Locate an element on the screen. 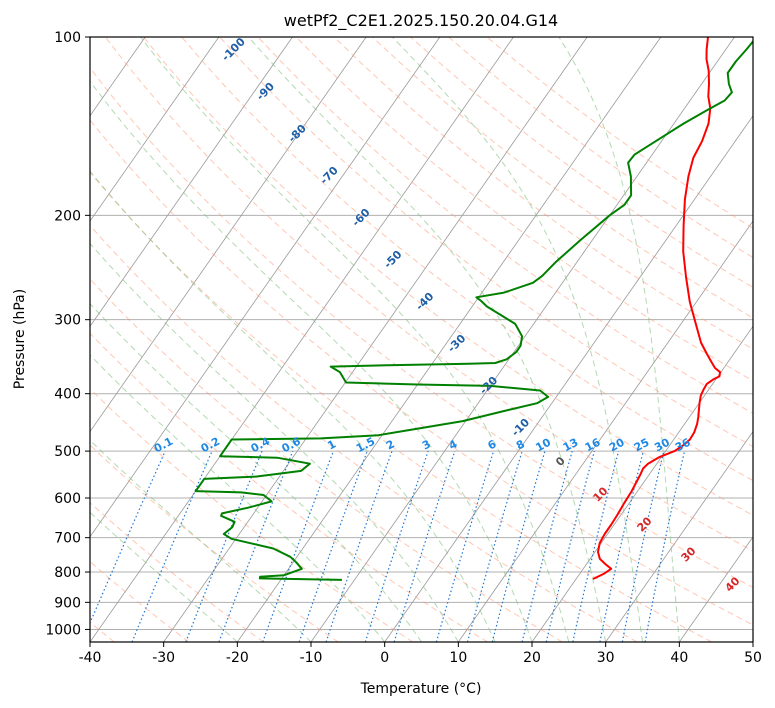 The image size is (775, 708). y-tick-label: 400 is located at coordinates (67, 395).